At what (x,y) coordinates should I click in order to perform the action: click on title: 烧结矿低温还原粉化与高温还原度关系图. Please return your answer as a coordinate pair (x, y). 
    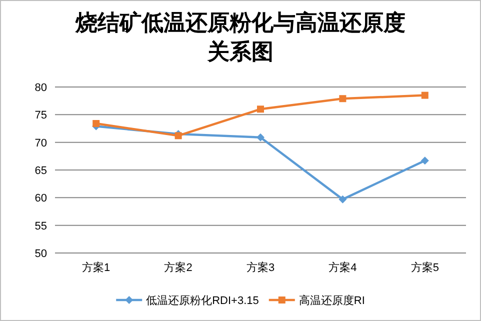
    Looking at the image, I should click on (241, 37).